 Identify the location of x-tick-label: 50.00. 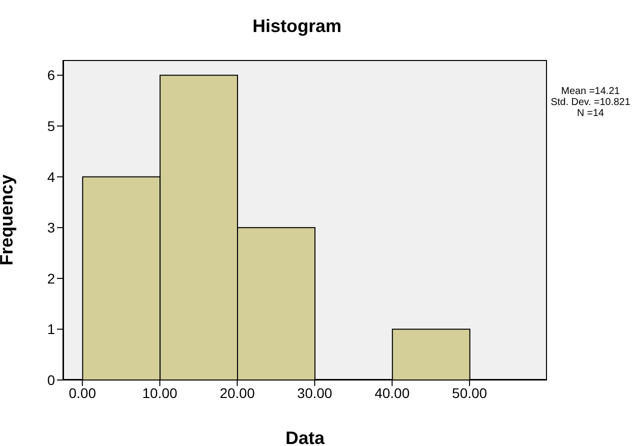
(470, 392).